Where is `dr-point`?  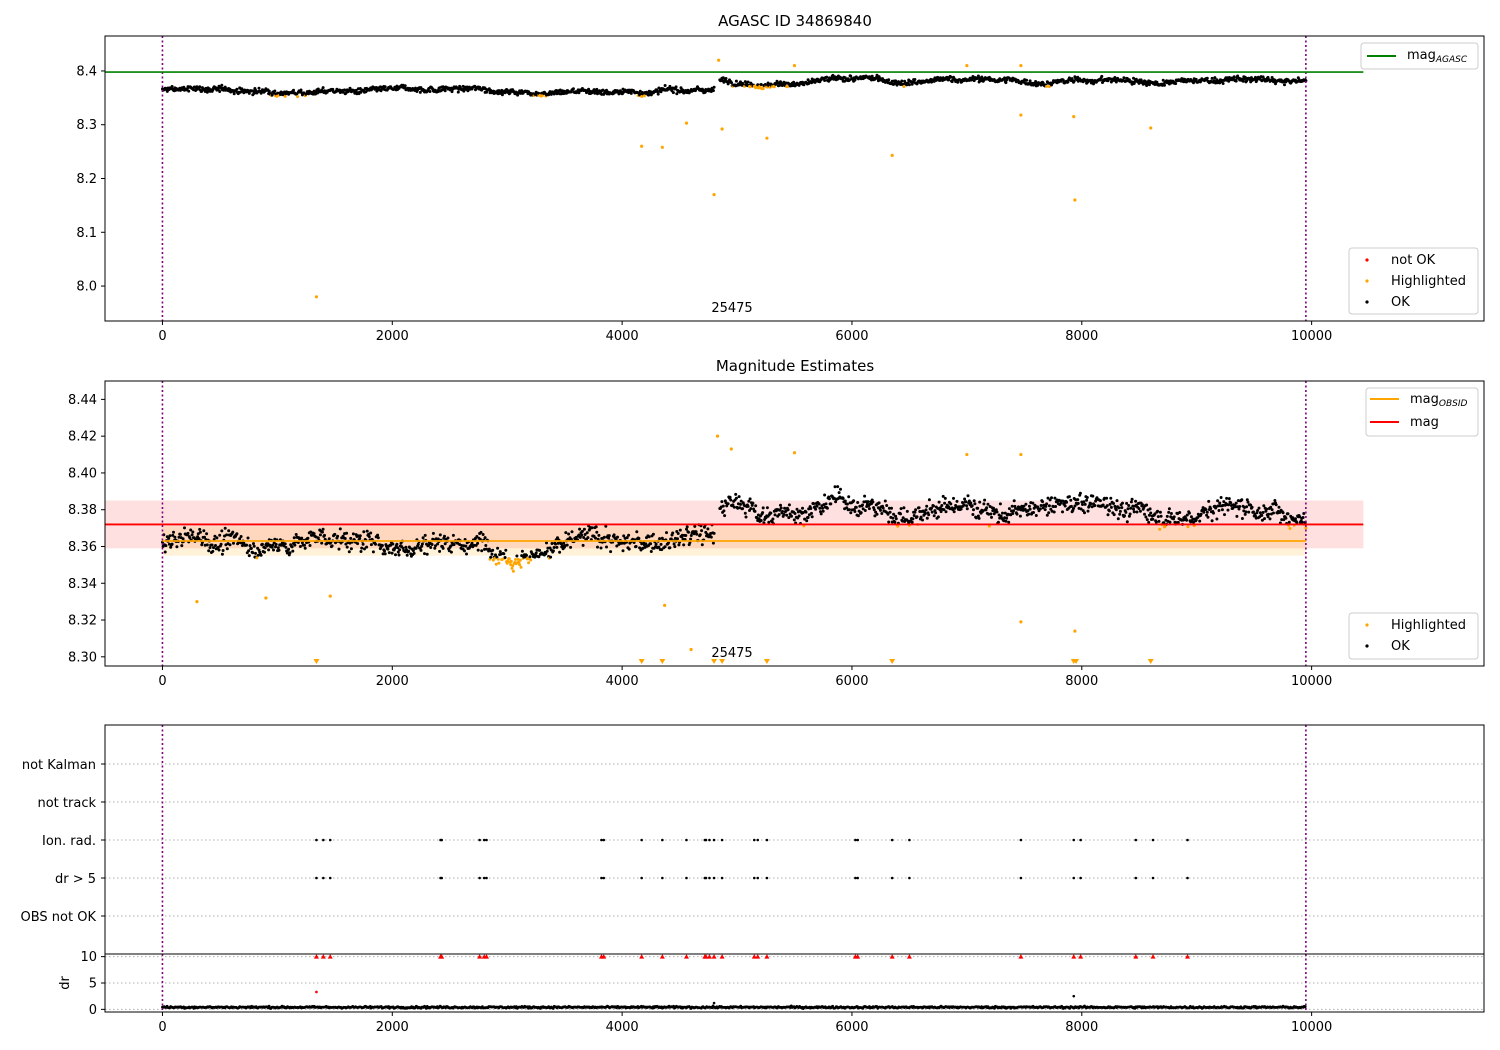
dr-point is located at coordinates (1305, 1007).